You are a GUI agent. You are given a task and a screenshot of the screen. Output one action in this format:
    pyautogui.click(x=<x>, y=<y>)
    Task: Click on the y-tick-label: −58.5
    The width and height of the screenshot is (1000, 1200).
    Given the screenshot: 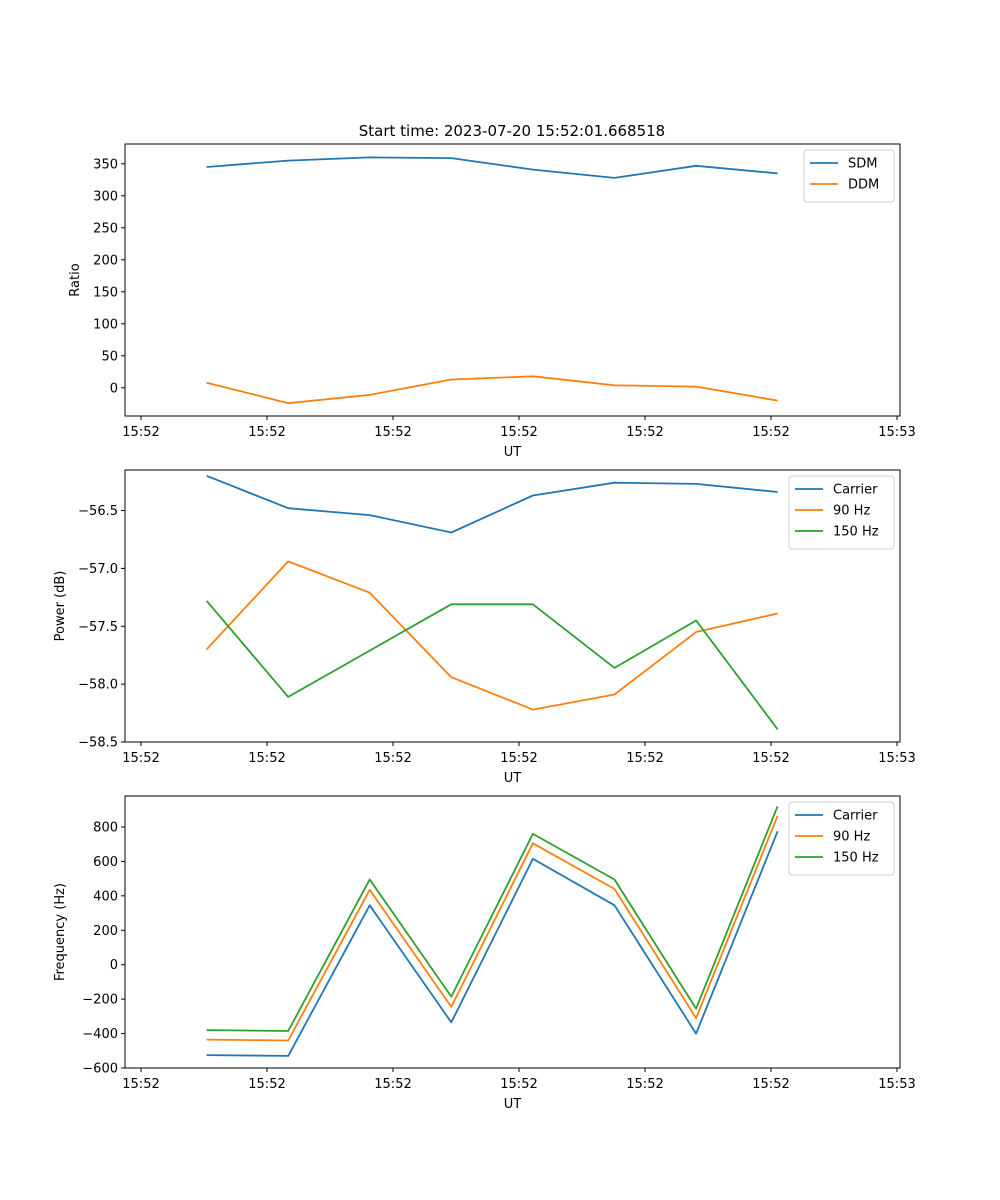 What is the action you would take?
    pyautogui.click(x=98, y=743)
    